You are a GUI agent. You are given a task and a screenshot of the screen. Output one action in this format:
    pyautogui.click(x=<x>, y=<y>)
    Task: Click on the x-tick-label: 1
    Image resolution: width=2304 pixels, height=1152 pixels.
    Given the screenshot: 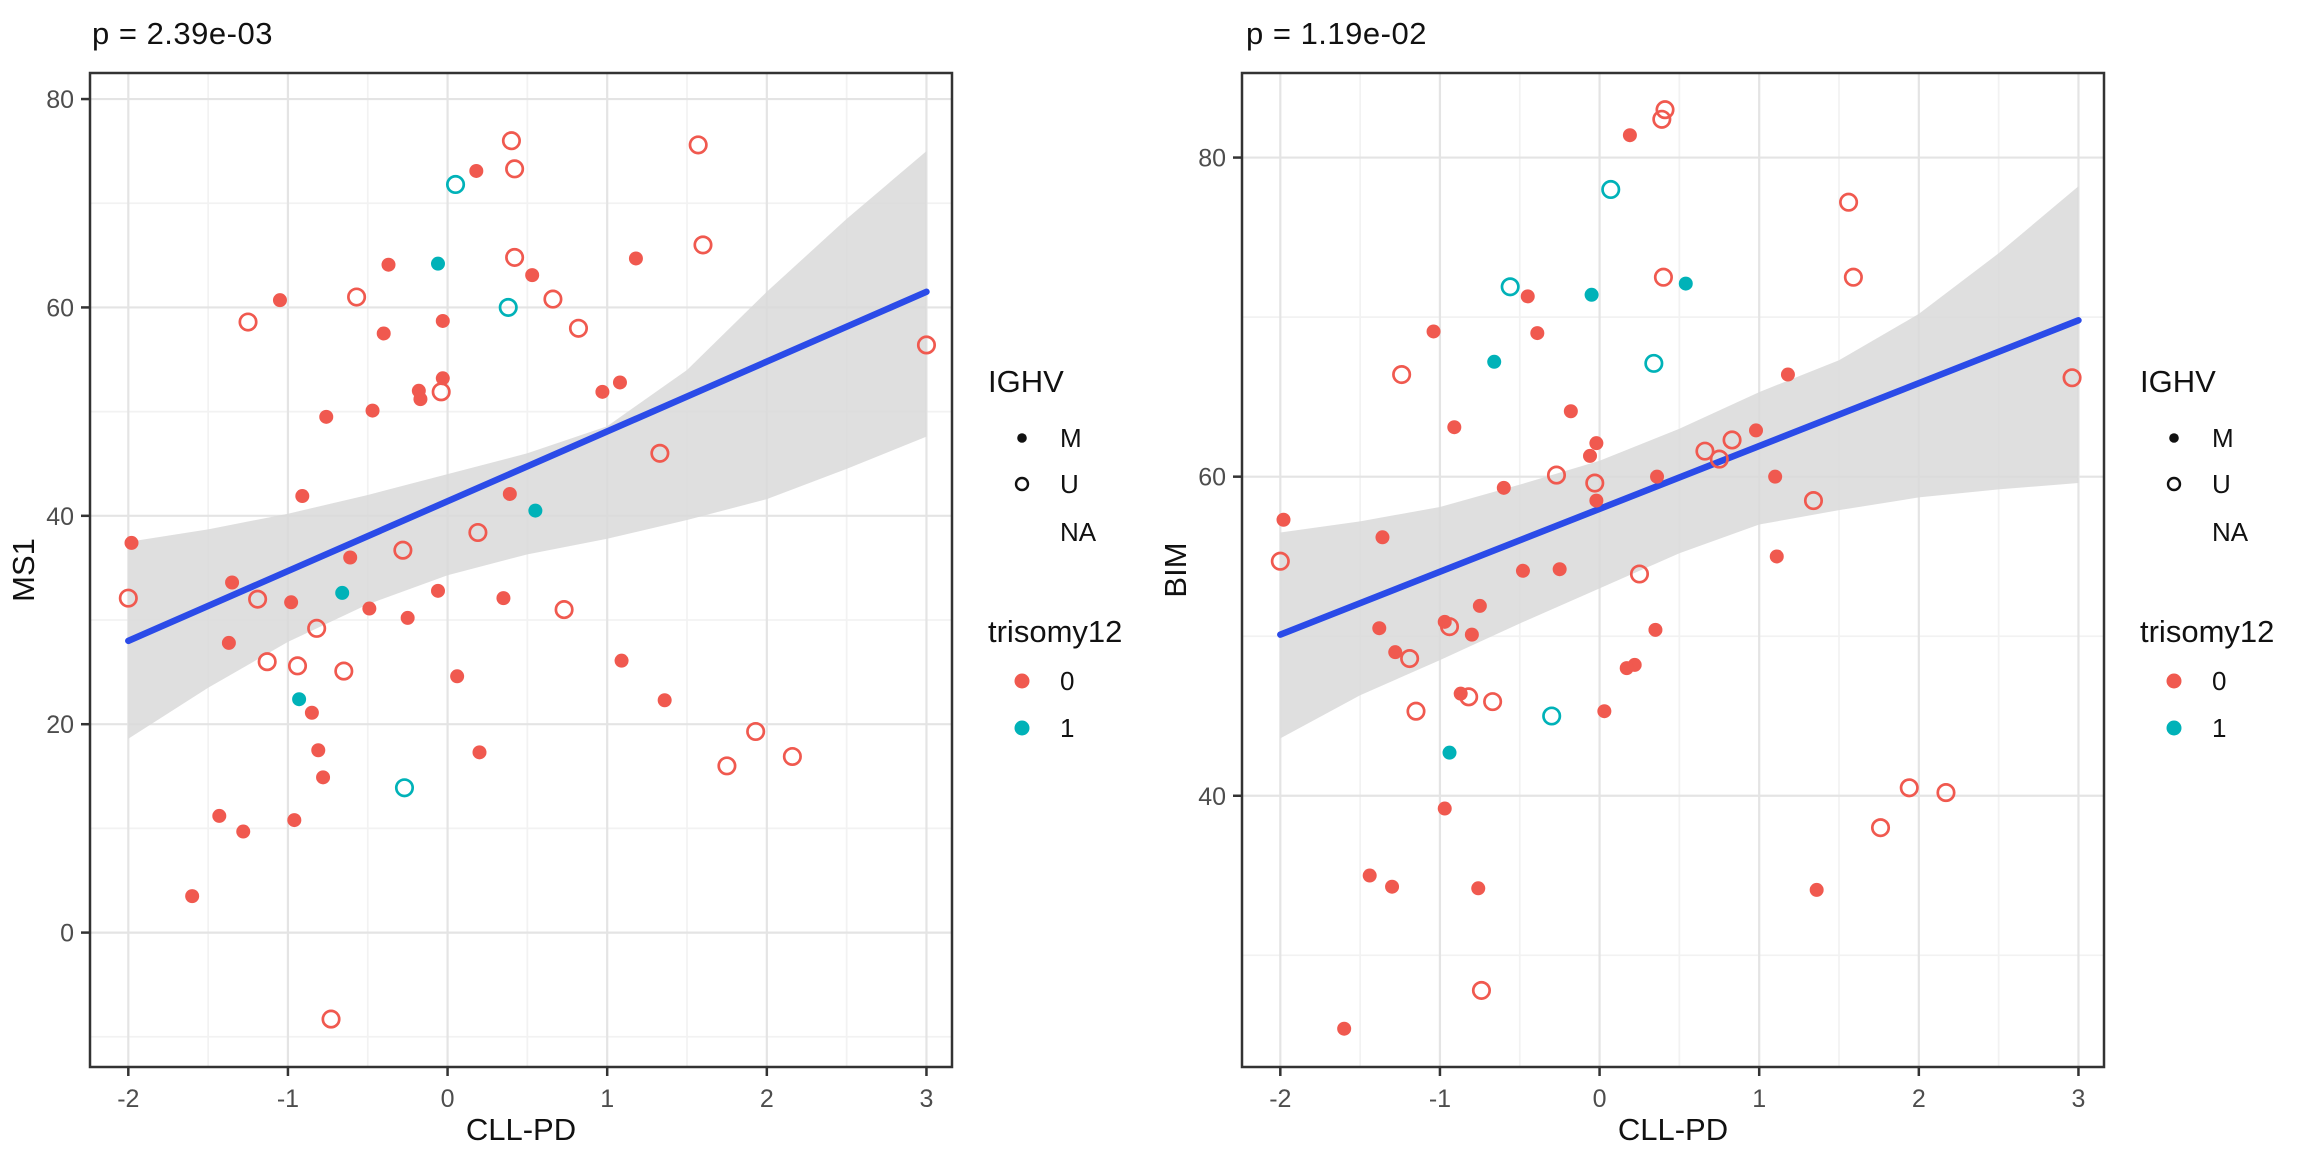 What is the action you would take?
    pyautogui.click(x=607, y=1099)
    